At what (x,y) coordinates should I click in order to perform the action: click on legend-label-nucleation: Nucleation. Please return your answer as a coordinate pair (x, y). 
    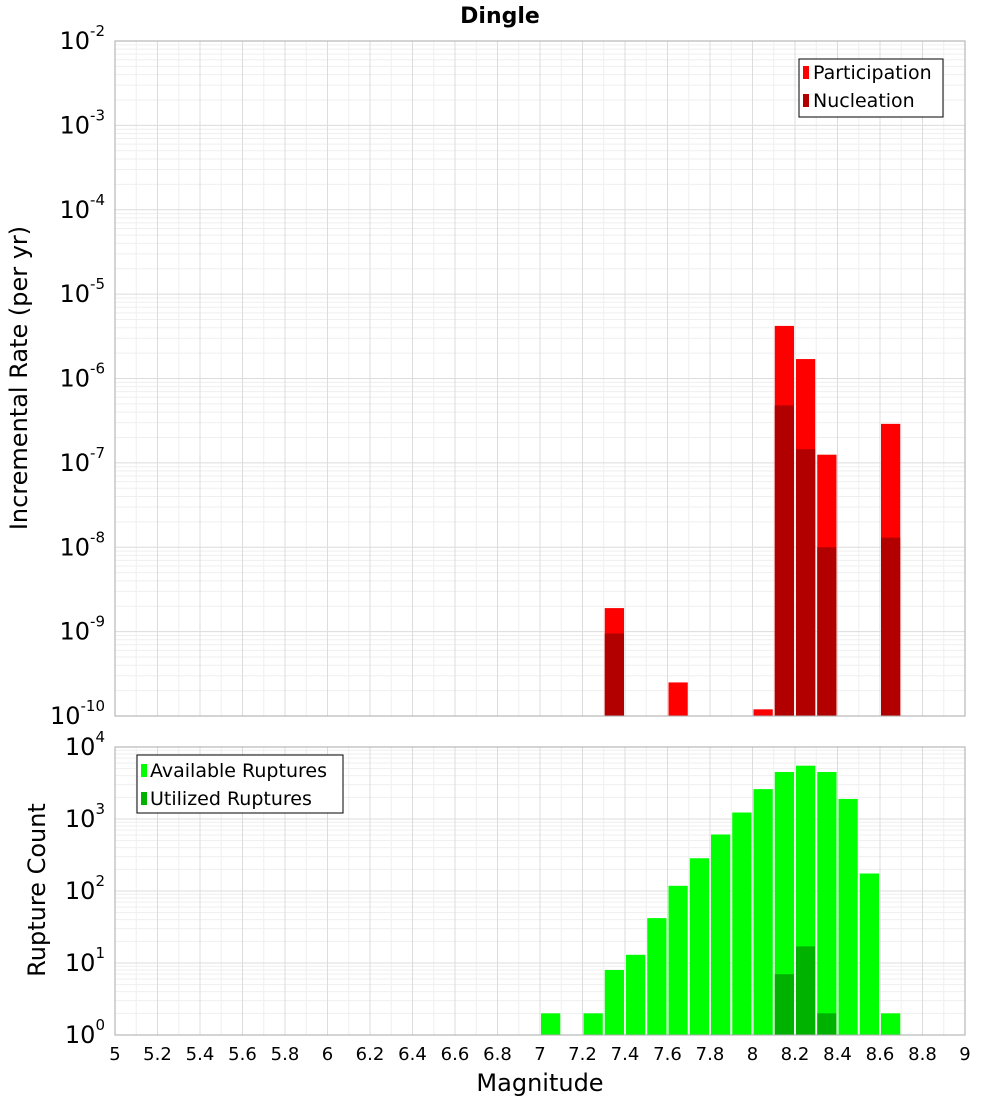
    Looking at the image, I should click on (864, 101).